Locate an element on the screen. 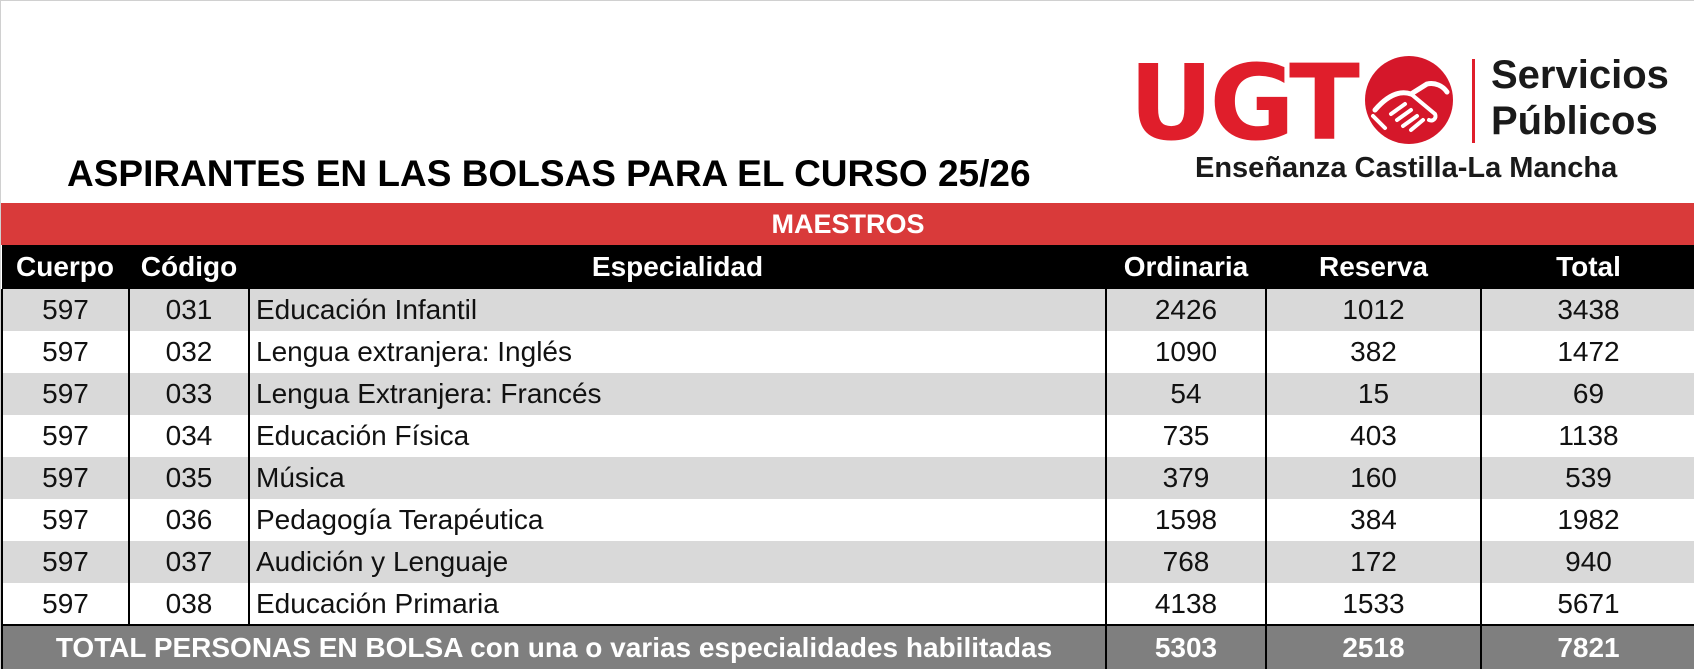 Image resolution: width=1694 pixels, height=669 pixels. cell-ordinaria: 768 is located at coordinates (1186, 562).